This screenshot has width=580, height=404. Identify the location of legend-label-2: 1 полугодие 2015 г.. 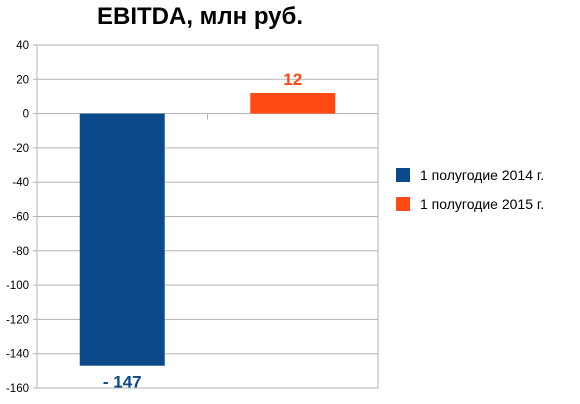
(482, 204).